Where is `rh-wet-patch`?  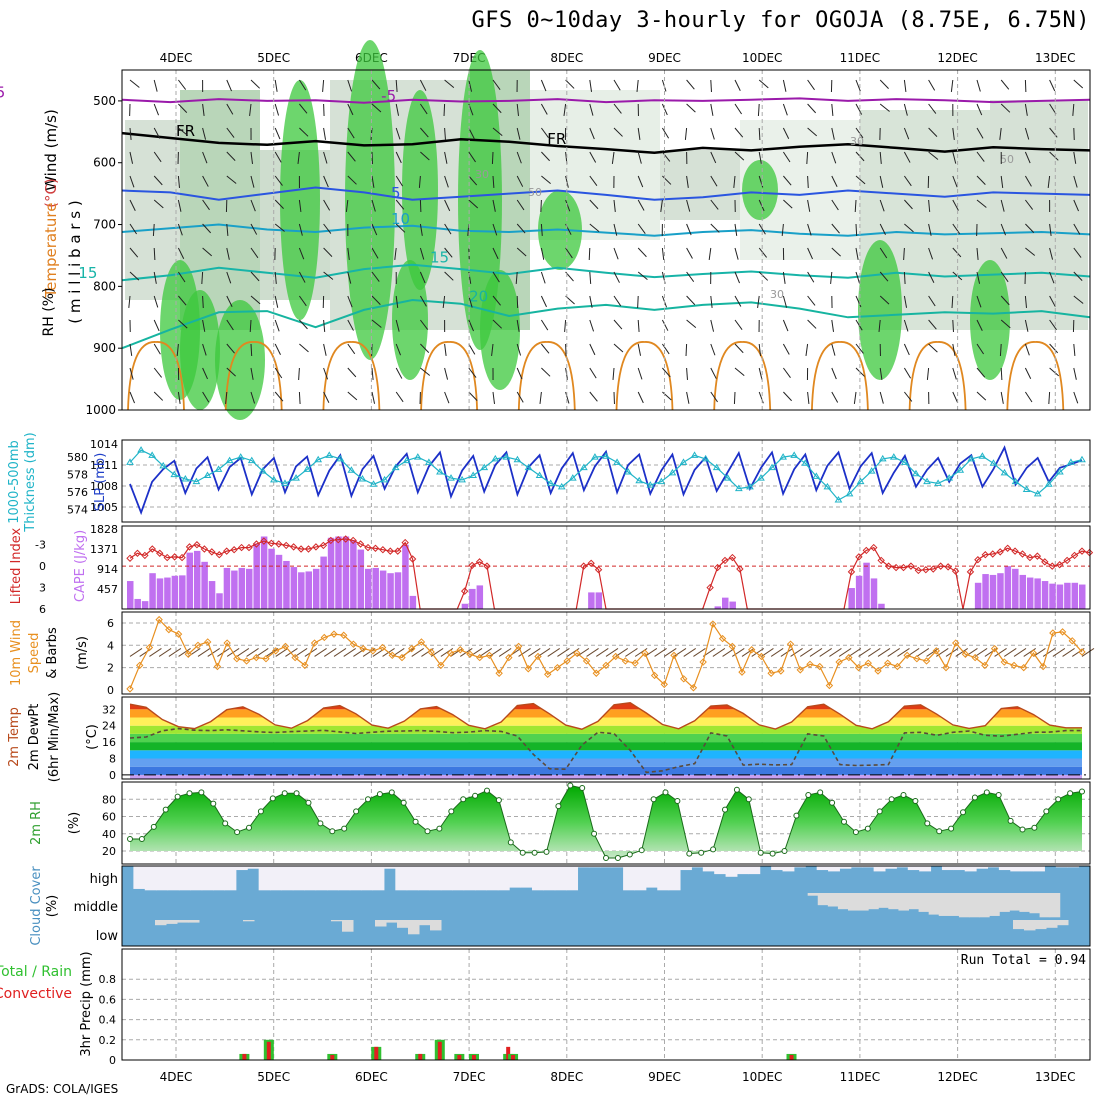 rh-wet-patch is located at coordinates (500, 330).